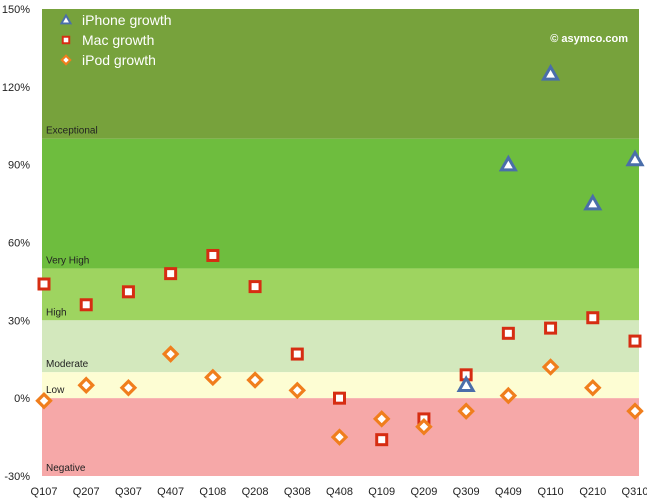 The height and width of the screenshot is (500, 647). What do you see at coordinates (66, 60) in the screenshot?
I see `legend-marker-diamond` at bounding box center [66, 60].